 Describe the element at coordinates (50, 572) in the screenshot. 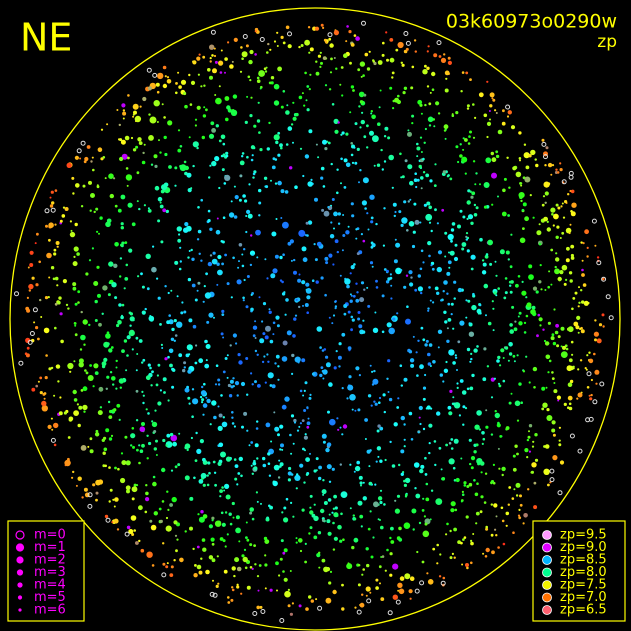

I see `magnitude-label: m=3` at that location.